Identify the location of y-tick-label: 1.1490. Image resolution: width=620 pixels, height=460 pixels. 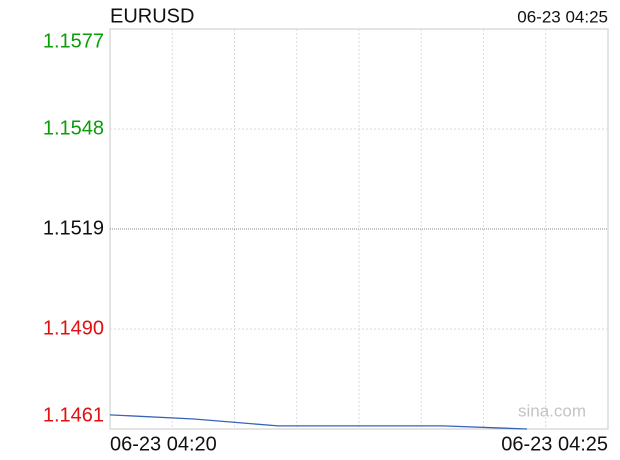
(73, 328).